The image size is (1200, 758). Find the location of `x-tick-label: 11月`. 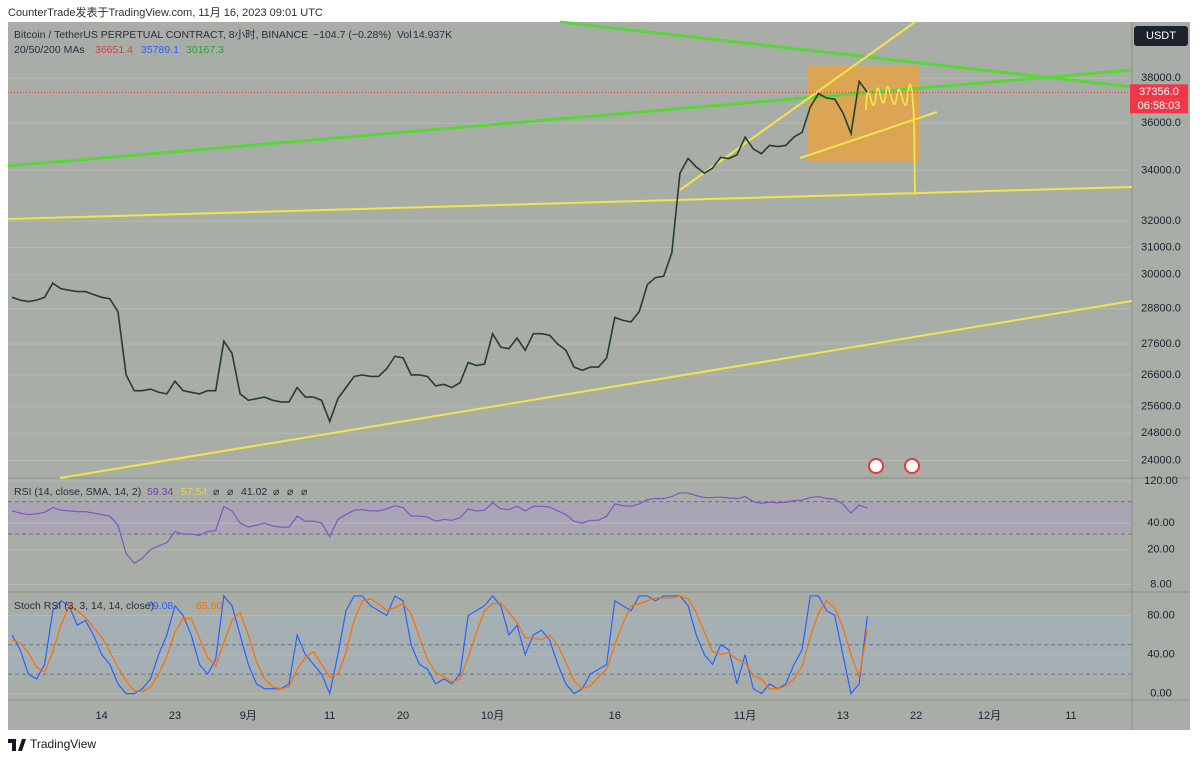

x-tick-label: 11月 is located at coordinates (745, 716).